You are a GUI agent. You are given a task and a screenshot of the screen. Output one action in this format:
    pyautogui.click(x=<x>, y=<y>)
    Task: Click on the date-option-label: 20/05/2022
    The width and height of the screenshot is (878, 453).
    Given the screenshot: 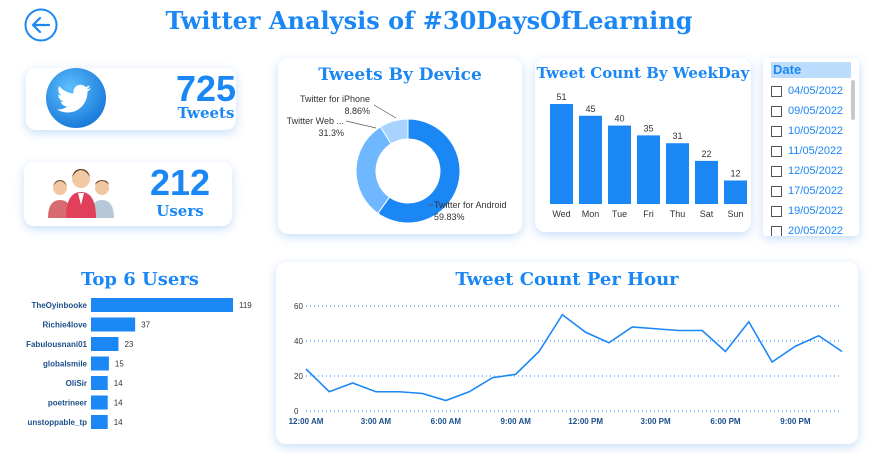 What is the action you would take?
    pyautogui.click(x=816, y=230)
    